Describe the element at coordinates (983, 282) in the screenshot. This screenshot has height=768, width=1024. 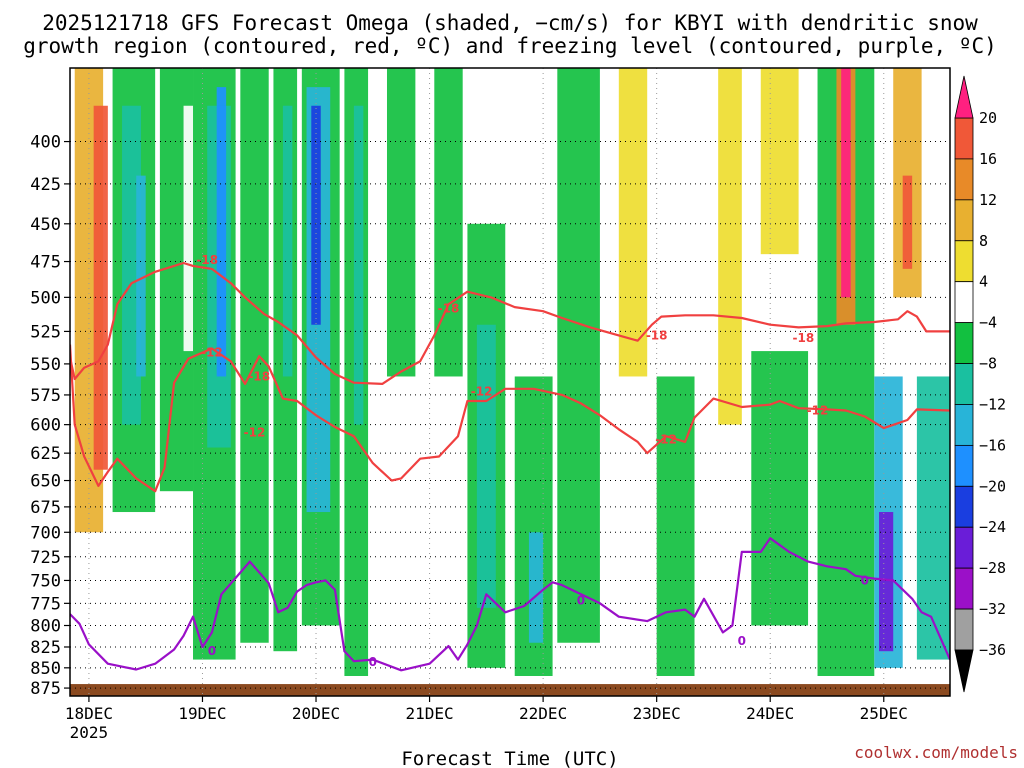
I see `colorbar-label: 4` at that location.